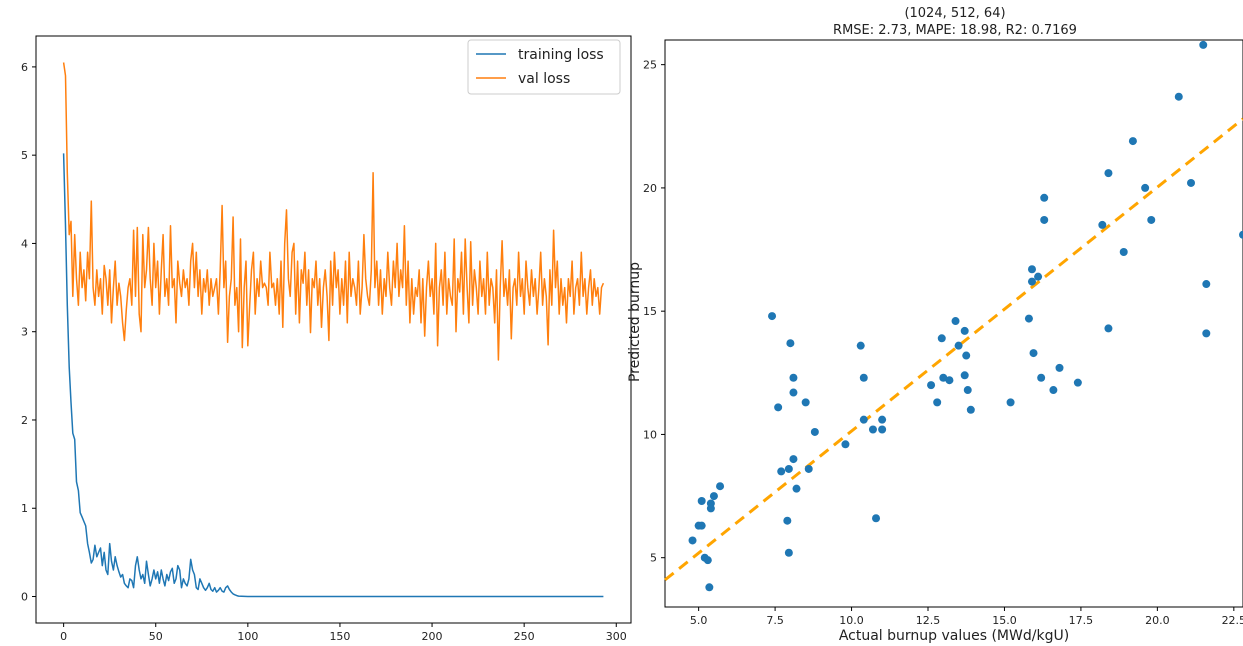  I want to click on scatter-subtitle: RMSE: 2.73, MAPE: 18.98, R2: 0.7169, so click(955, 30).